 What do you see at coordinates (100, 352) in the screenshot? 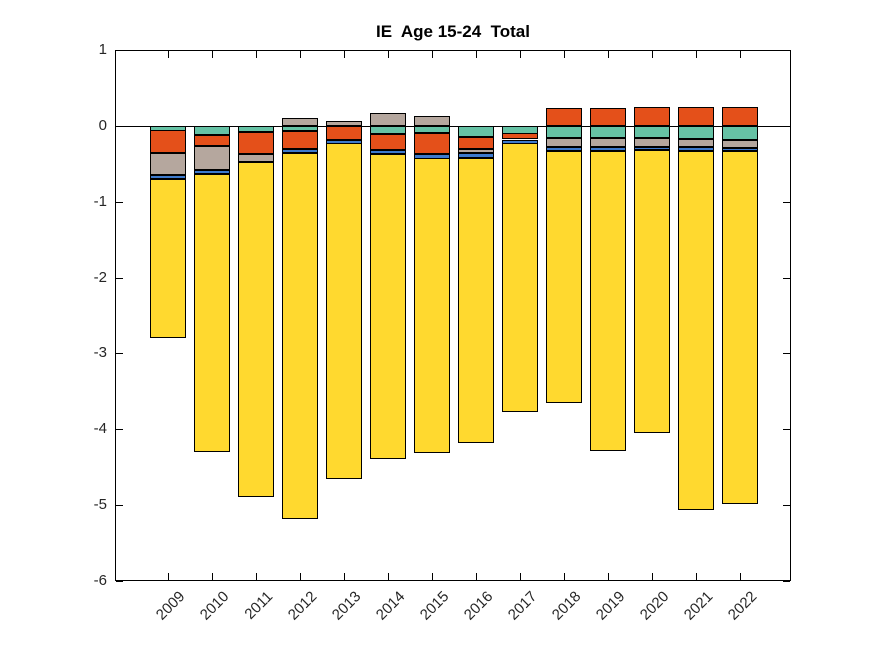
I see `y-axis-tick-label: -3` at bounding box center [100, 352].